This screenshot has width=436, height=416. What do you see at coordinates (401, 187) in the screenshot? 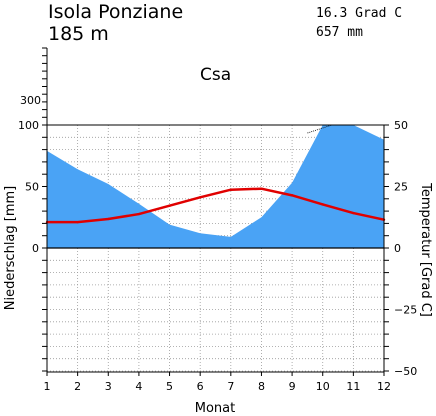
I see `right-tick-label-25: 25` at bounding box center [401, 187].